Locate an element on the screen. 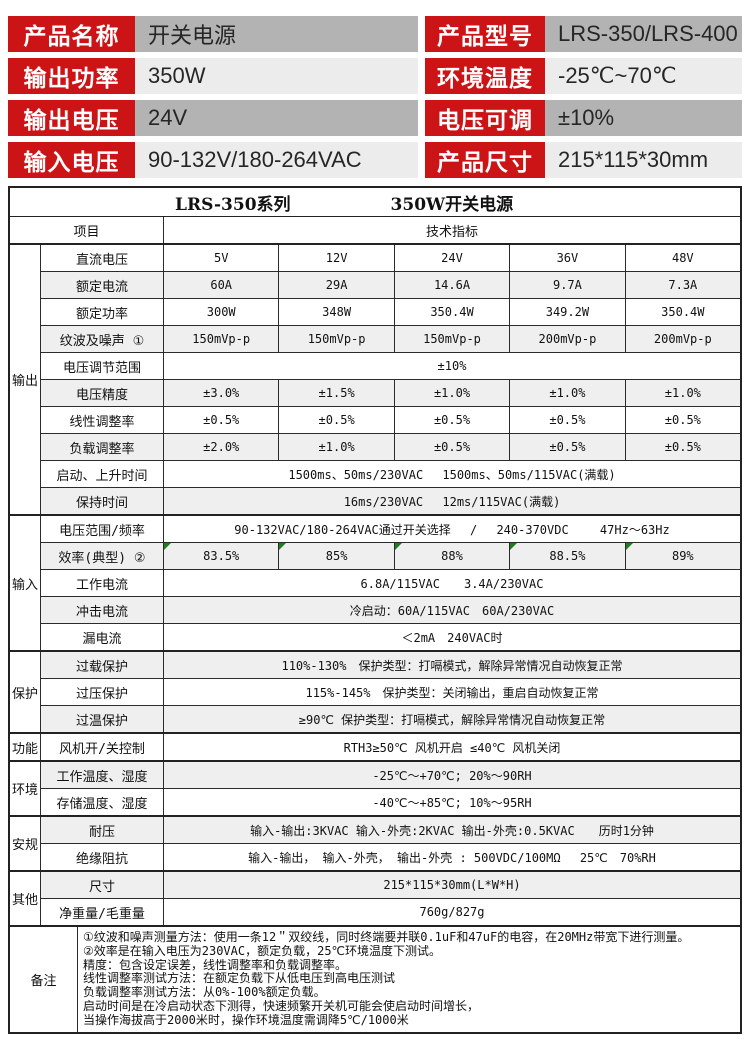 Image resolution: width=750 pixels, height=1045 pixels. row-label: 保持时间 is located at coordinates (102, 501).